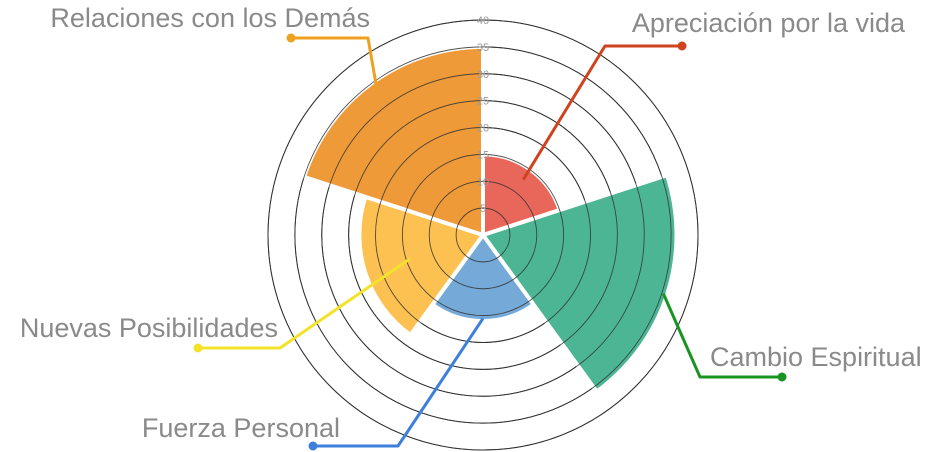 Image resolution: width=945 pixels, height=452 pixels. What do you see at coordinates (483, 75) in the screenshot?
I see `tick-label-30: 30` at bounding box center [483, 75].